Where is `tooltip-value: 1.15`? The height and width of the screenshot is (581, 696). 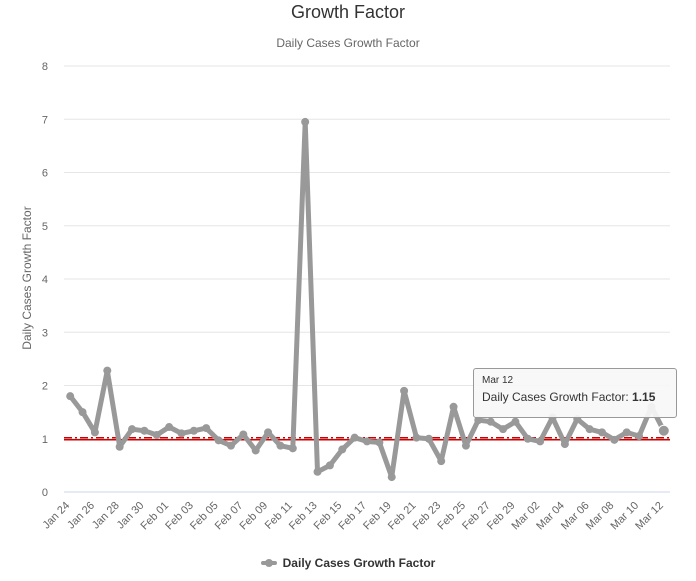
tooltip-value: 1.15 is located at coordinates (644, 397).